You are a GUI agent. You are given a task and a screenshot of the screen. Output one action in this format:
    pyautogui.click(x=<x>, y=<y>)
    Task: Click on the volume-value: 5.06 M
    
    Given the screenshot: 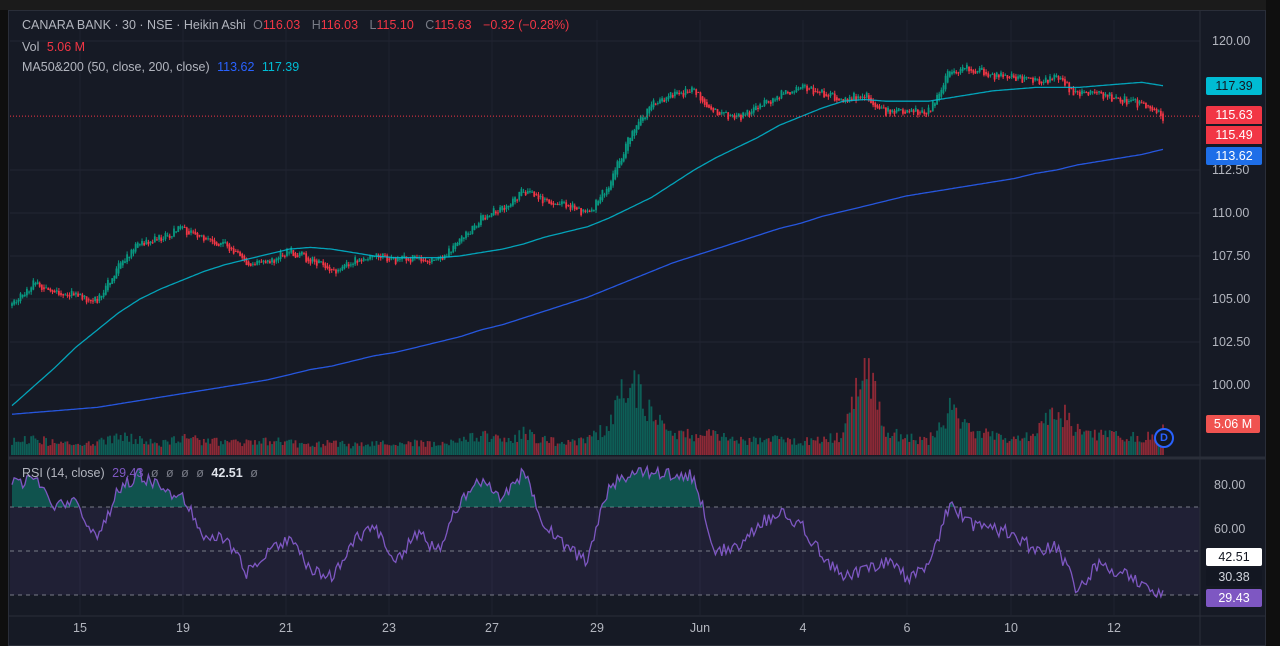 What is the action you would take?
    pyautogui.click(x=66, y=47)
    